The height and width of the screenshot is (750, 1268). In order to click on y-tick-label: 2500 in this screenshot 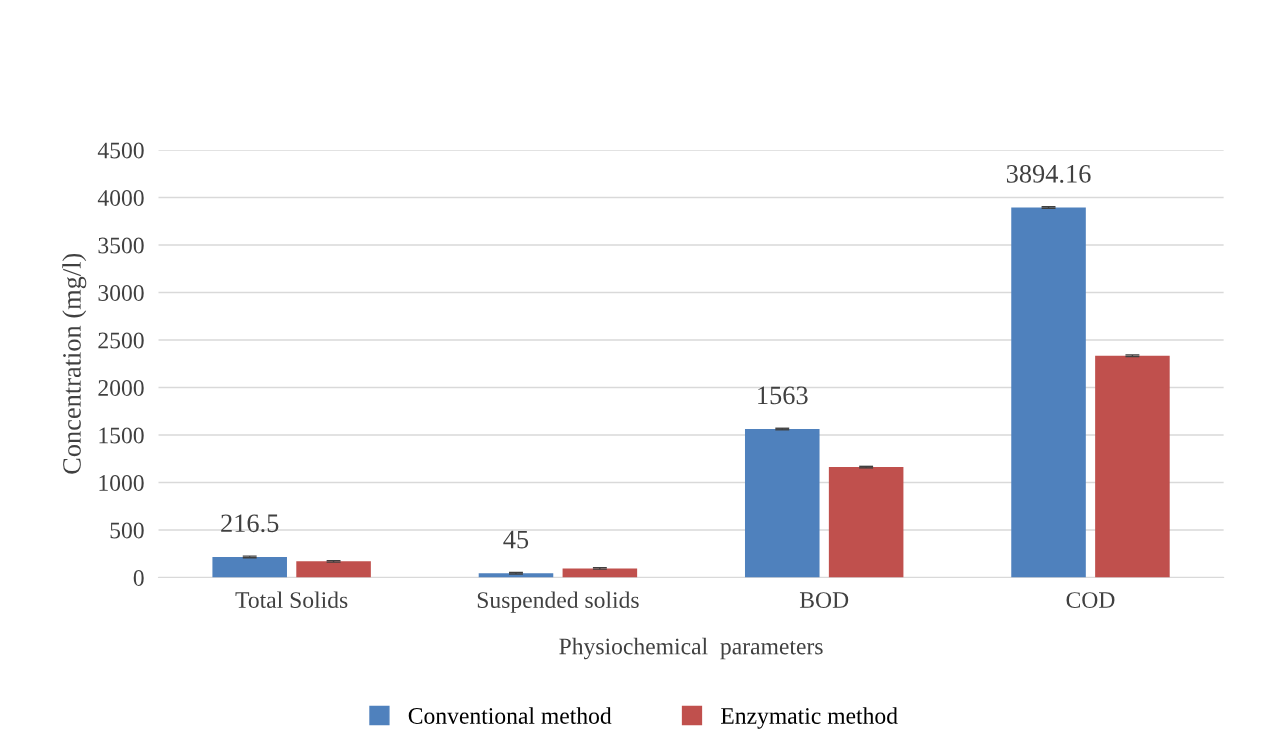, I will do `click(121, 340)`.